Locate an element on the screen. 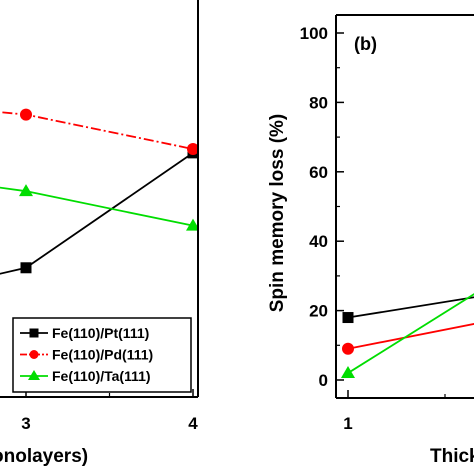 This screenshot has width=474, height=474. panel-b-label: (b) is located at coordinates (365, 44).